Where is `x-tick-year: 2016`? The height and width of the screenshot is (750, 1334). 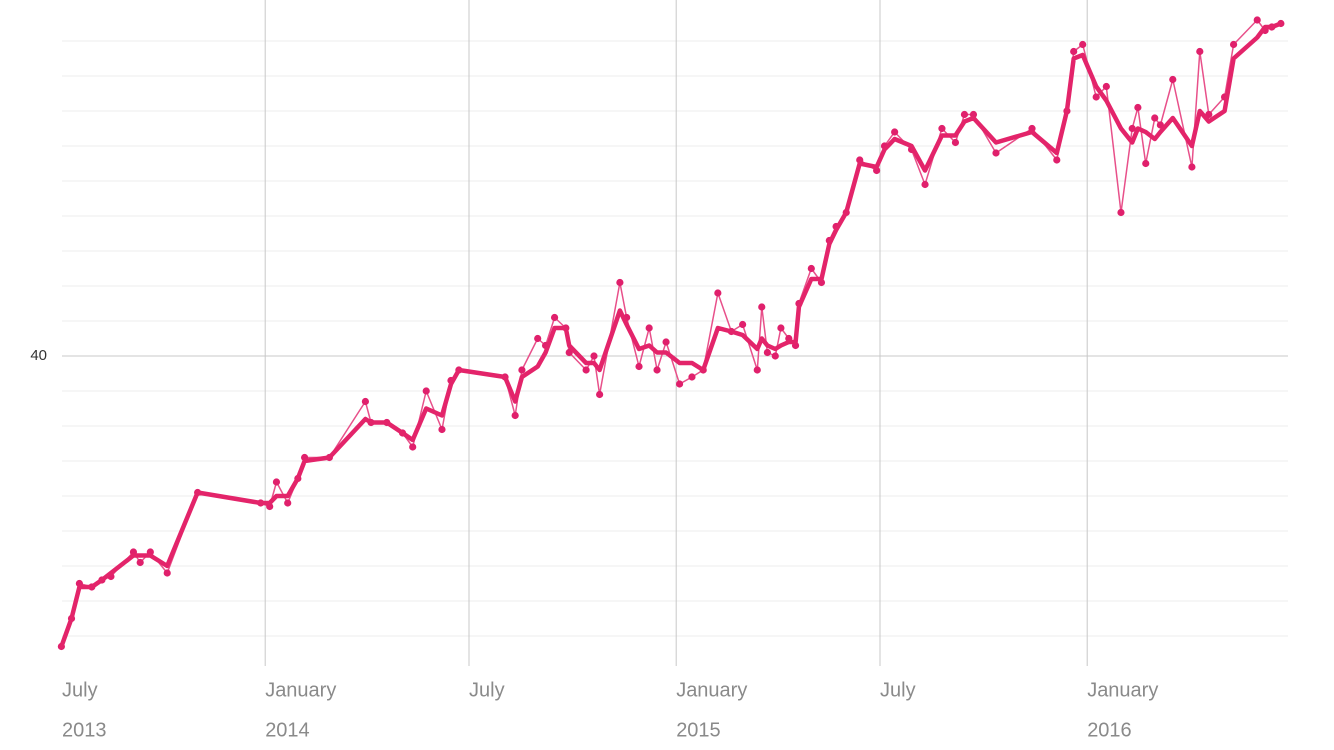
x-tick-year: 2016 is located at coordinates (1109, 730).